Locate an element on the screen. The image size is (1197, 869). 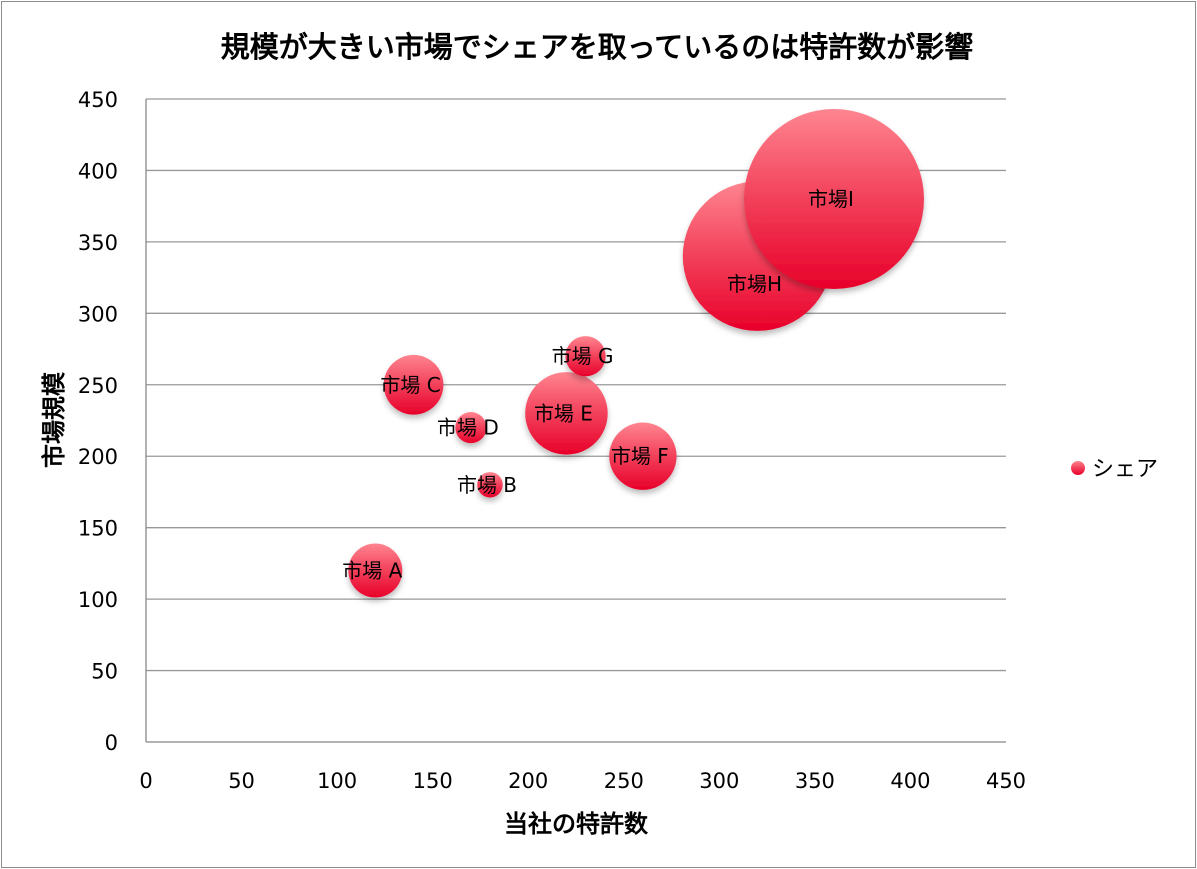
x-tick-label: 50 is located at coordinates (241, 781).